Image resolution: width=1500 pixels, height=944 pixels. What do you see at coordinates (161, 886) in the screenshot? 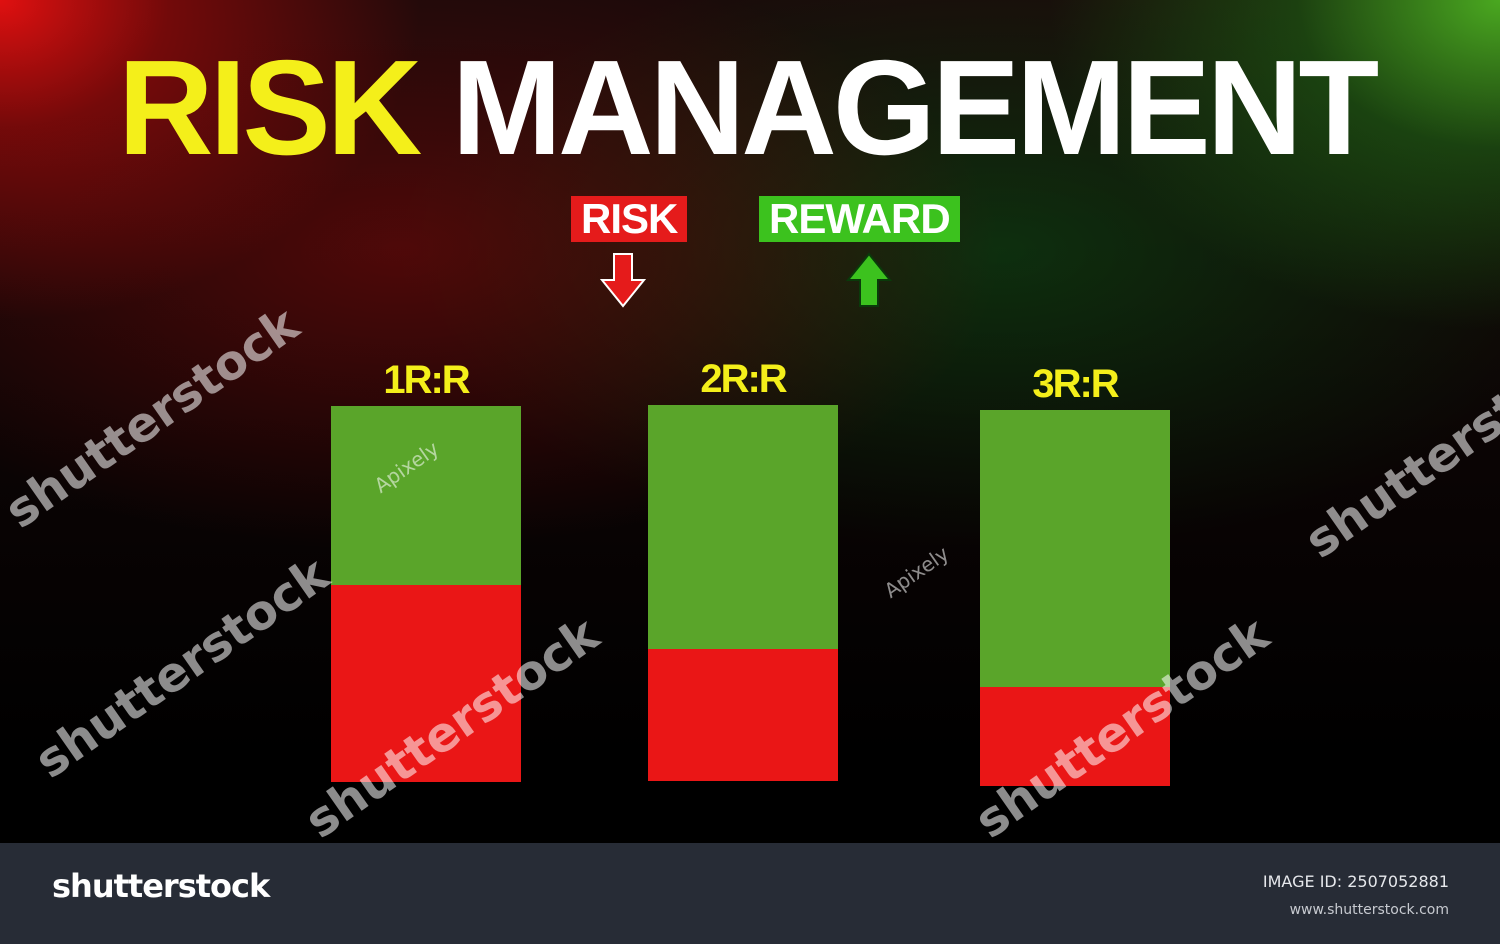
I see `shutterstock-logo: shutterstock` at bounding box center [161, 886].